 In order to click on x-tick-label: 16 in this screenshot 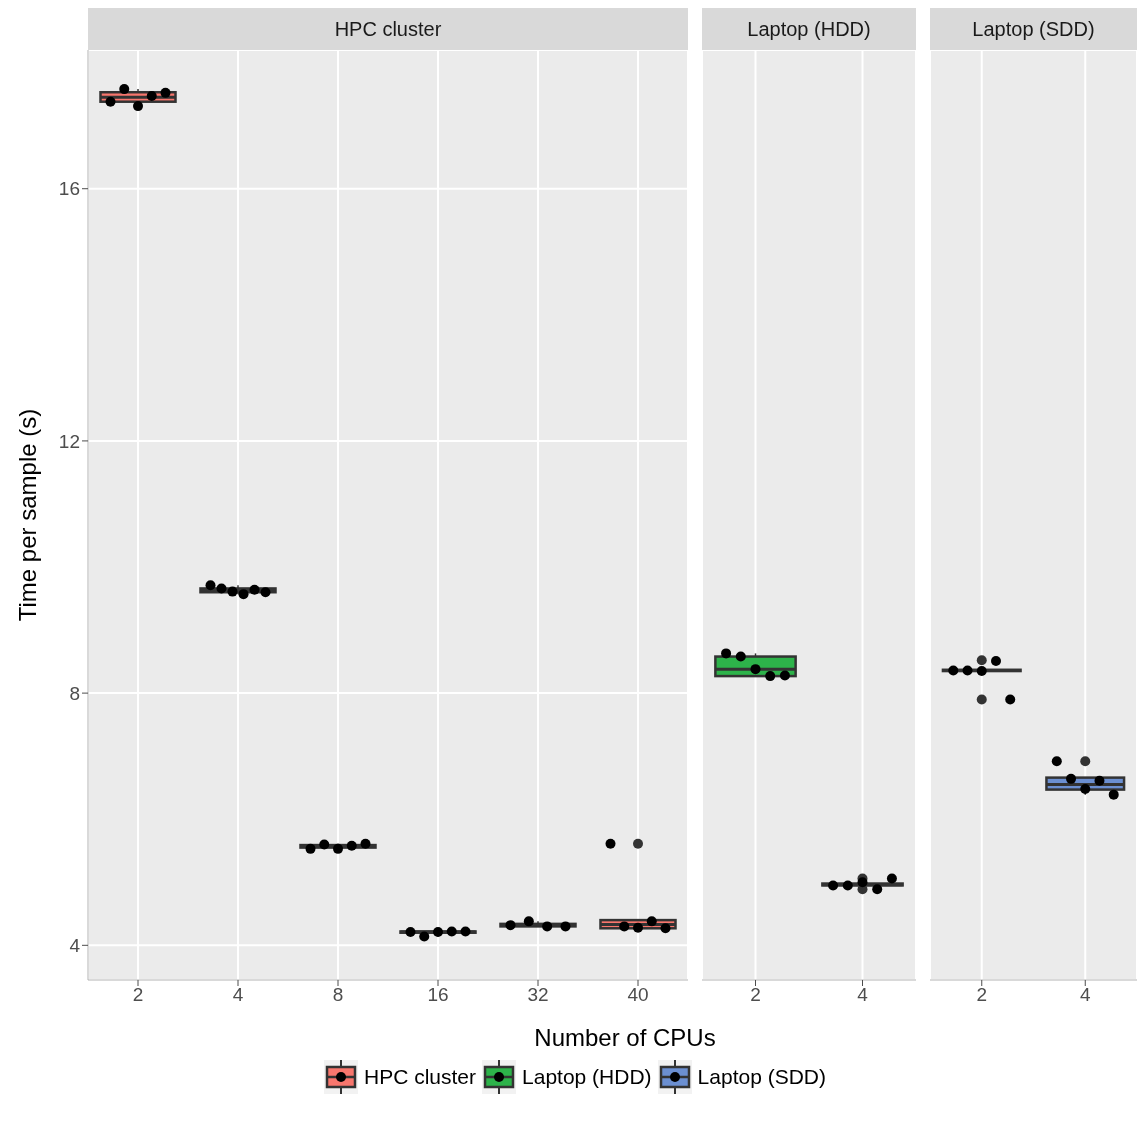, I will do `click(438, 995)`.